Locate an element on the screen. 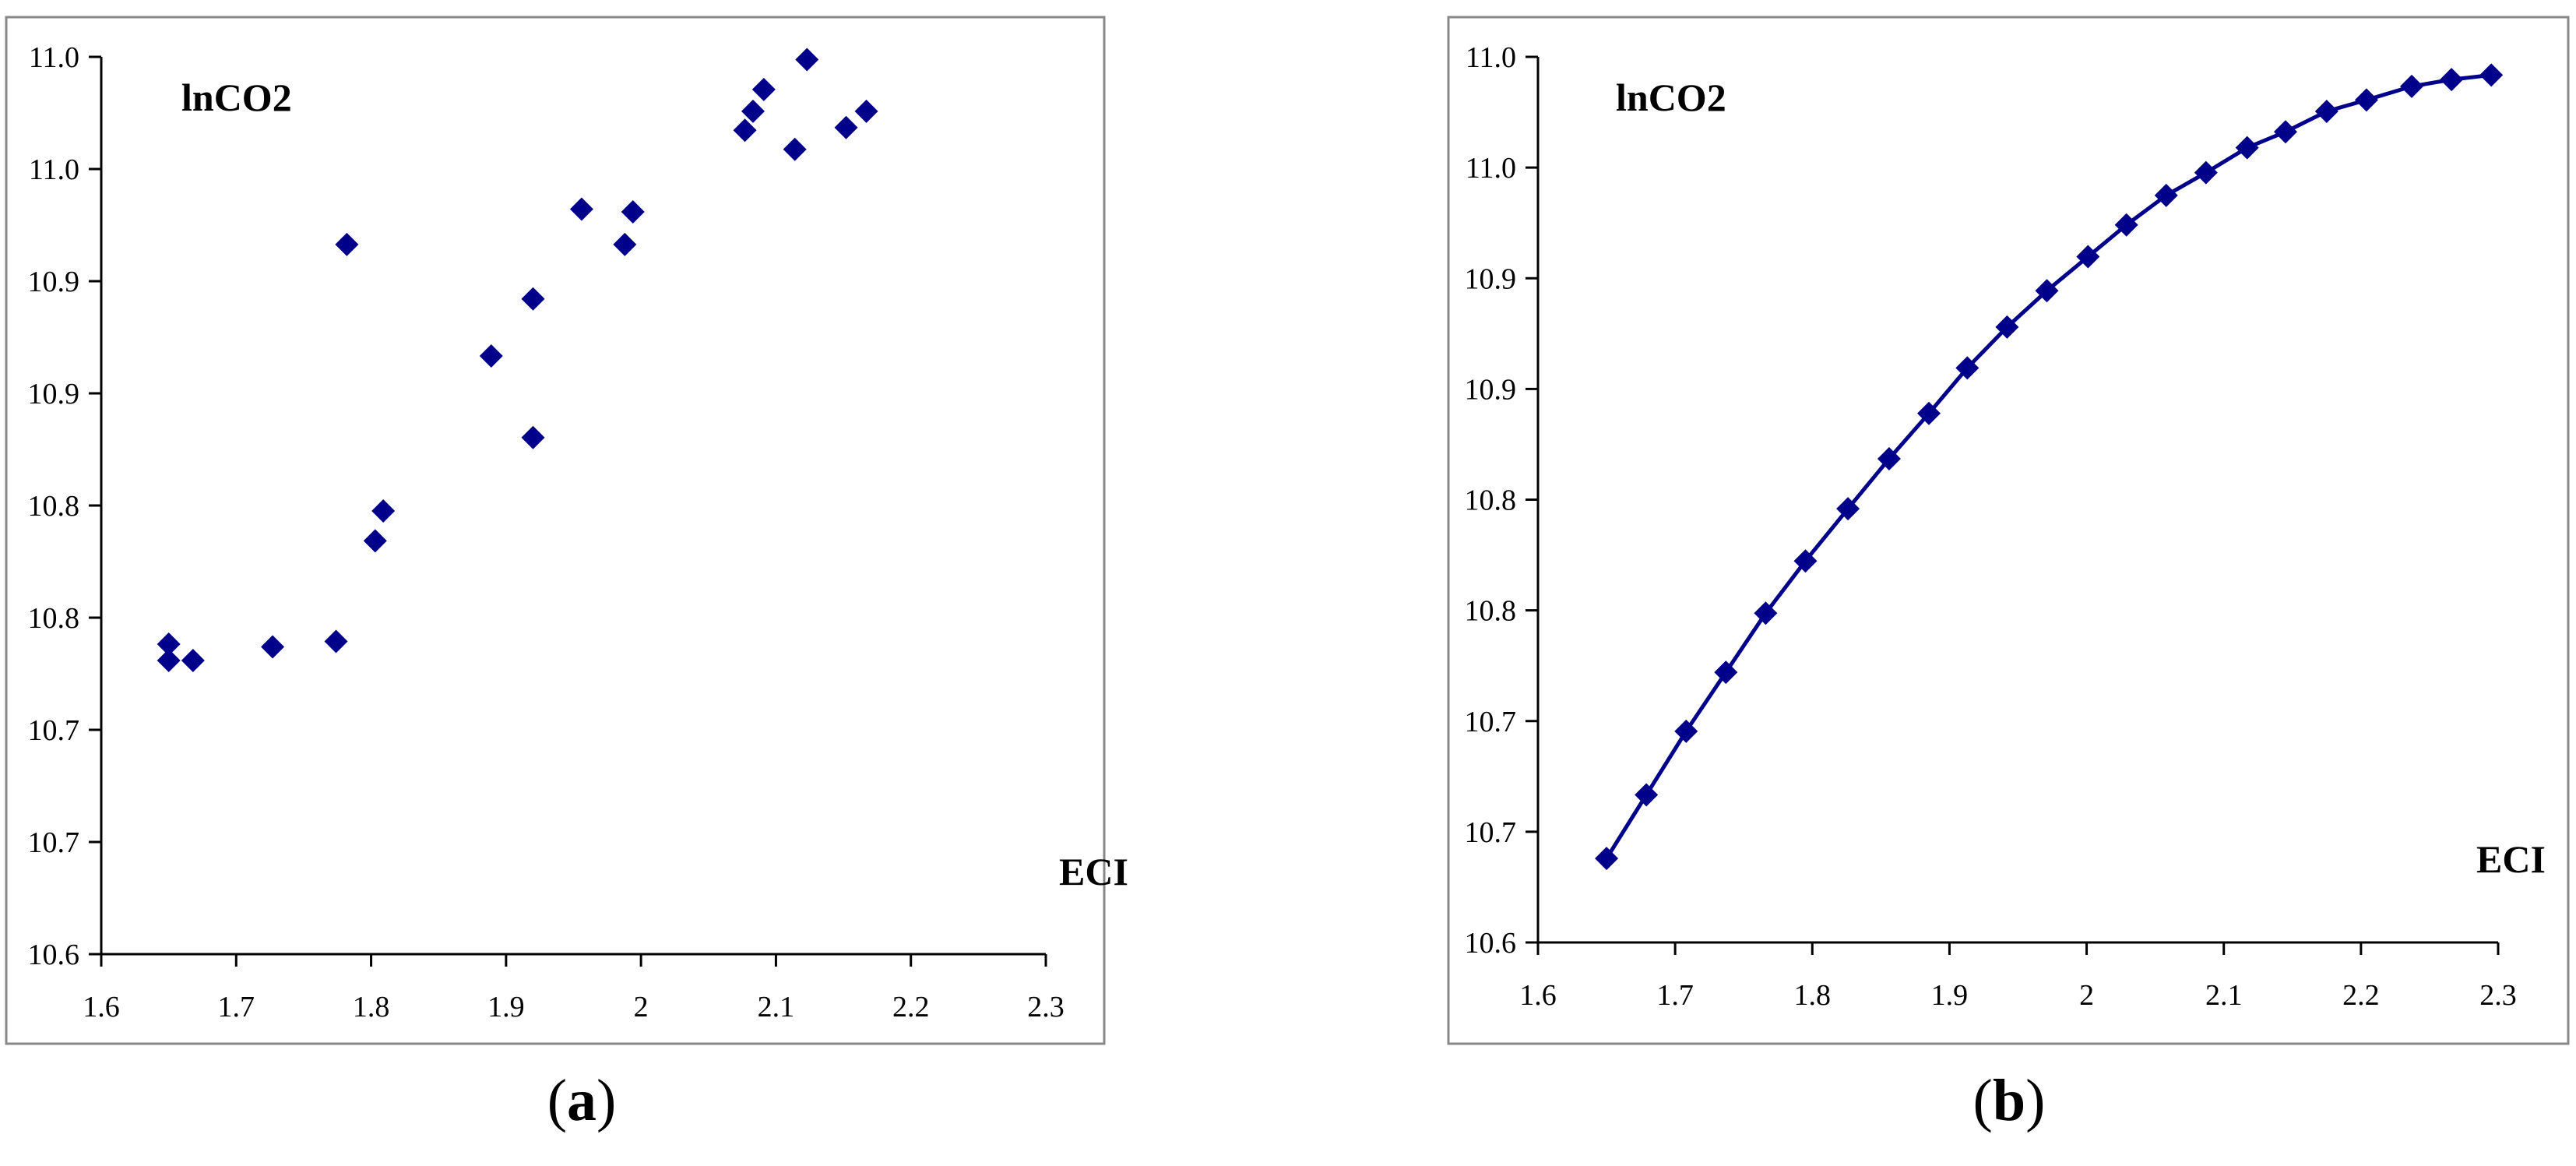  caption-a: (a) is located at coordinates (582, 1100).